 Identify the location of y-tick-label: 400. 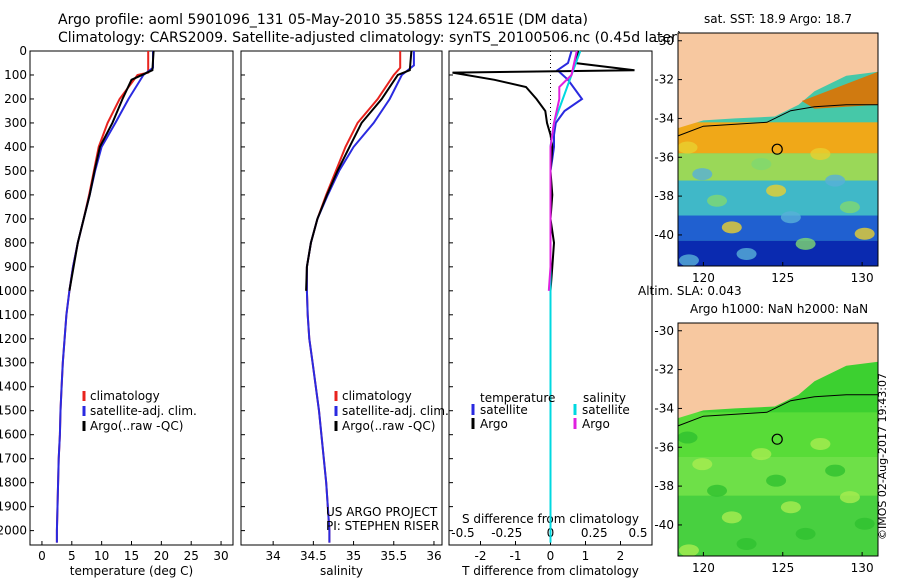
(15, 147).